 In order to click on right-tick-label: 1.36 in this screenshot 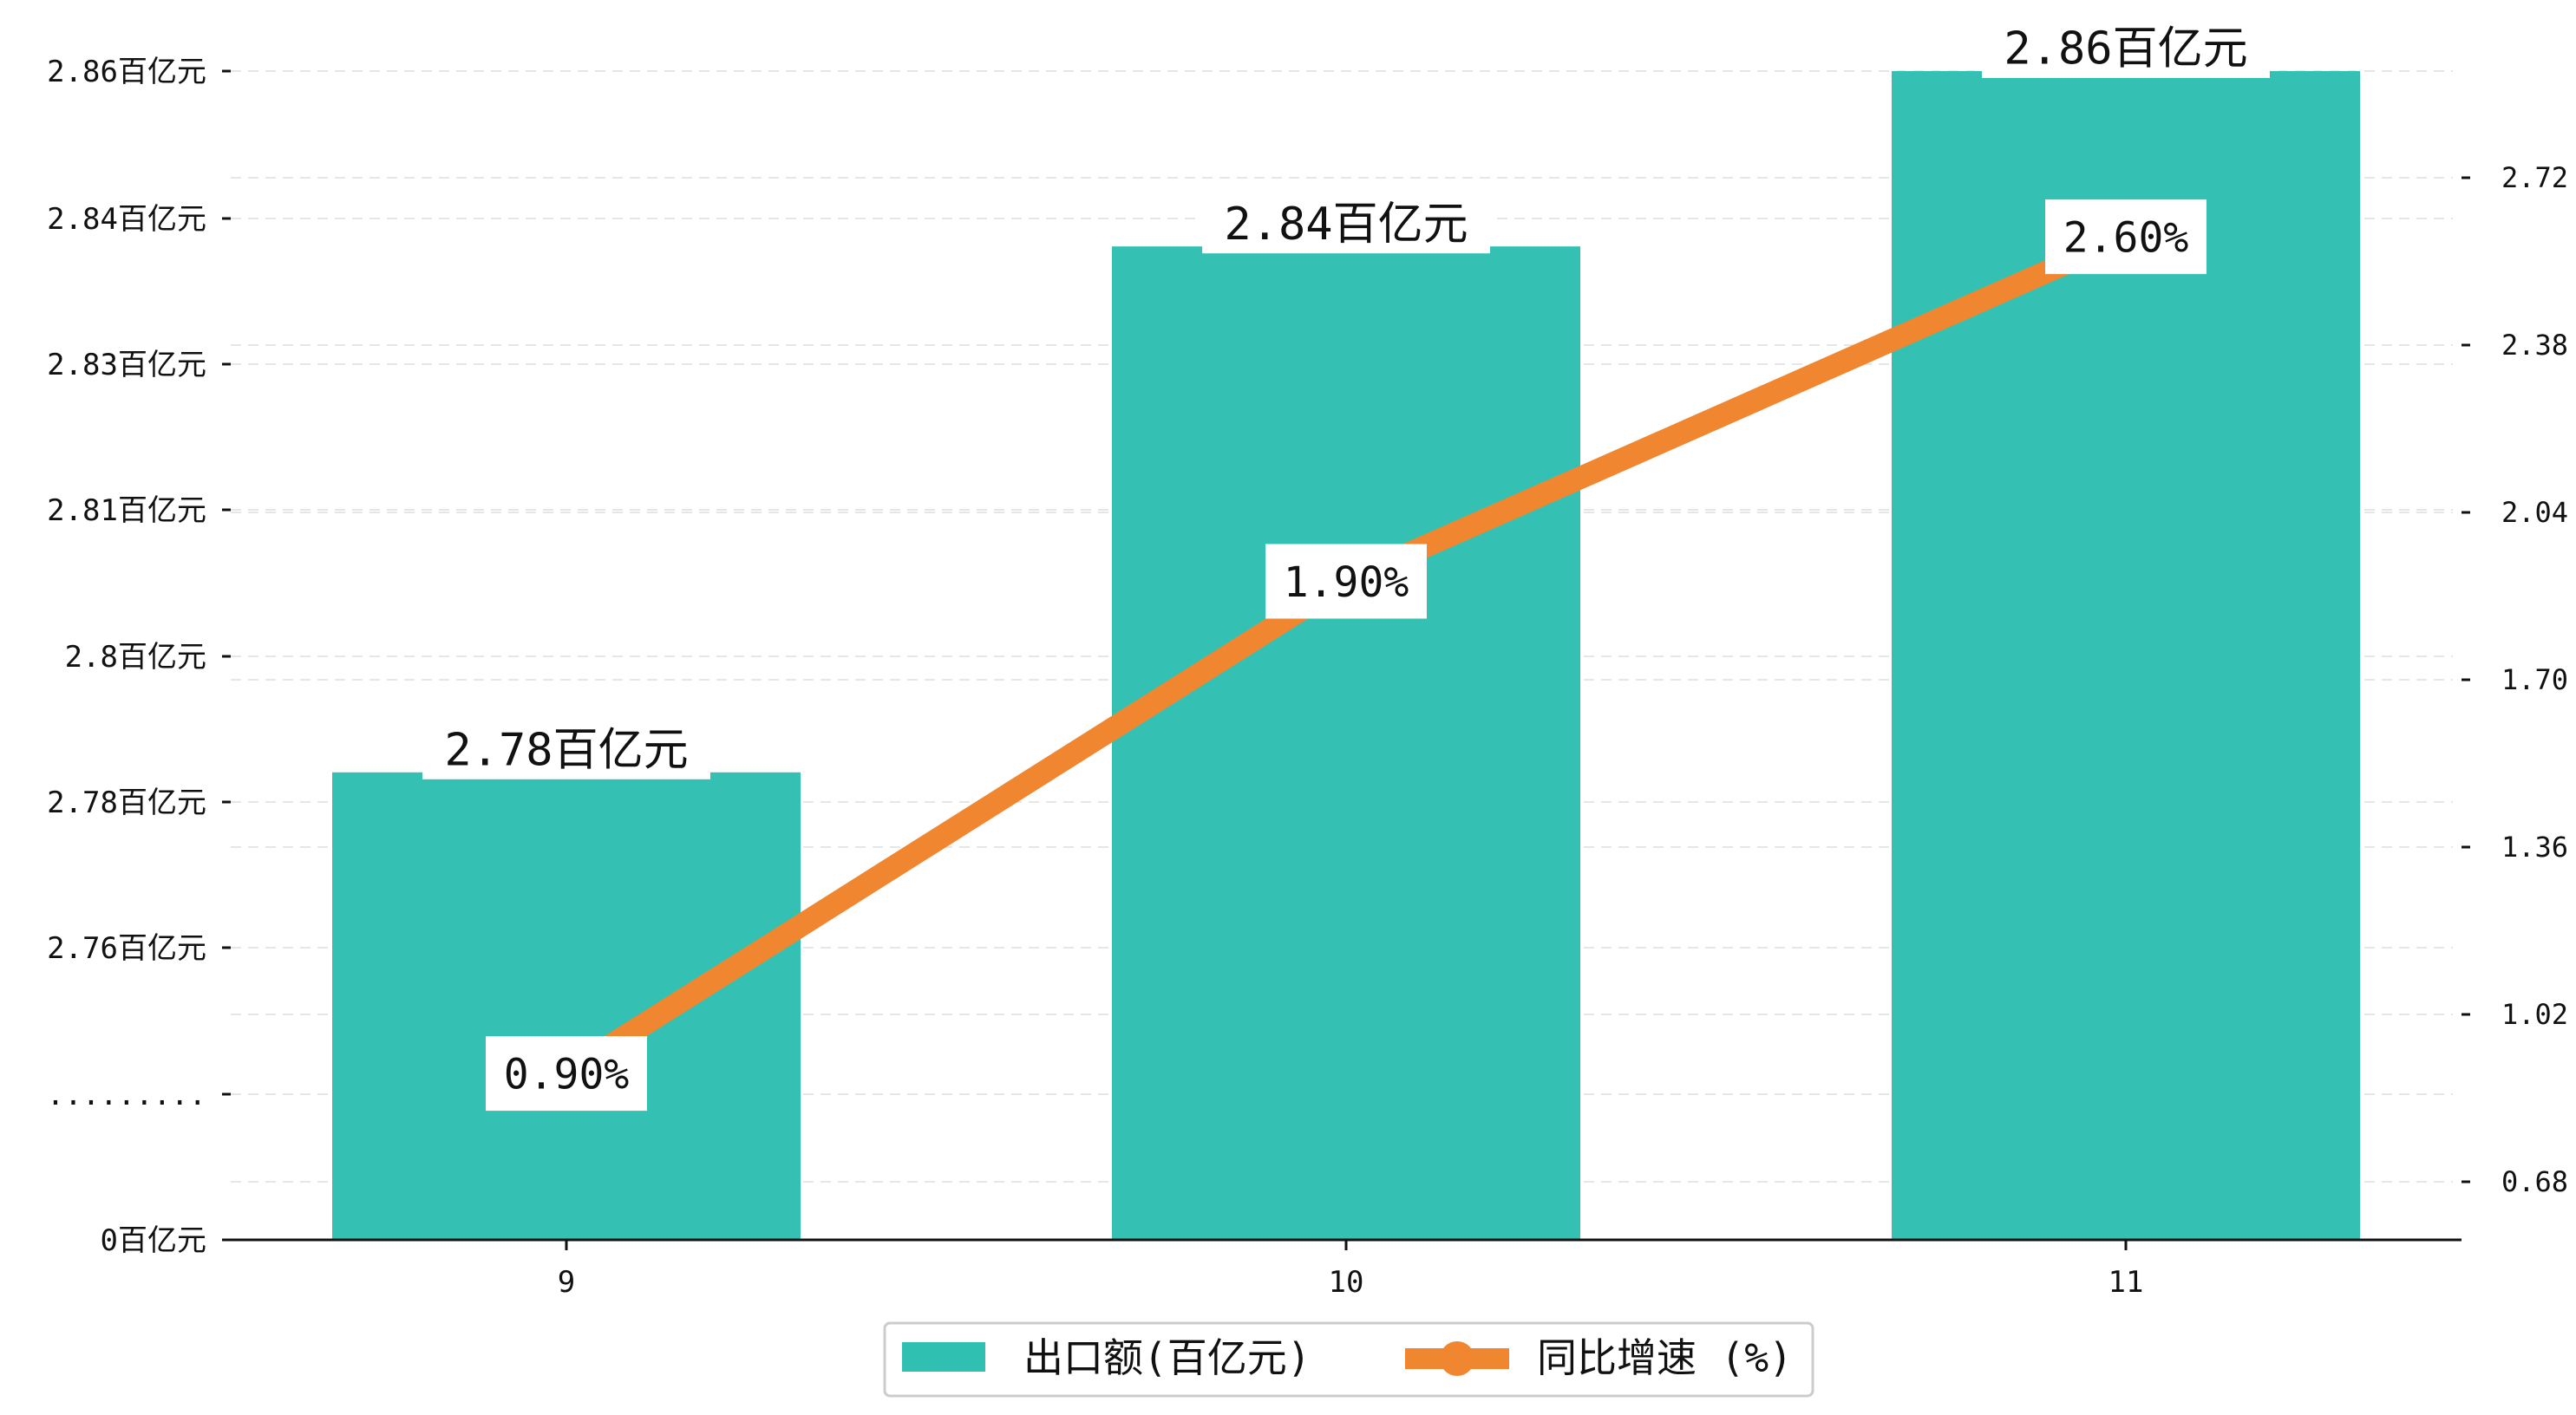, I will do `click(2534, 847)`.